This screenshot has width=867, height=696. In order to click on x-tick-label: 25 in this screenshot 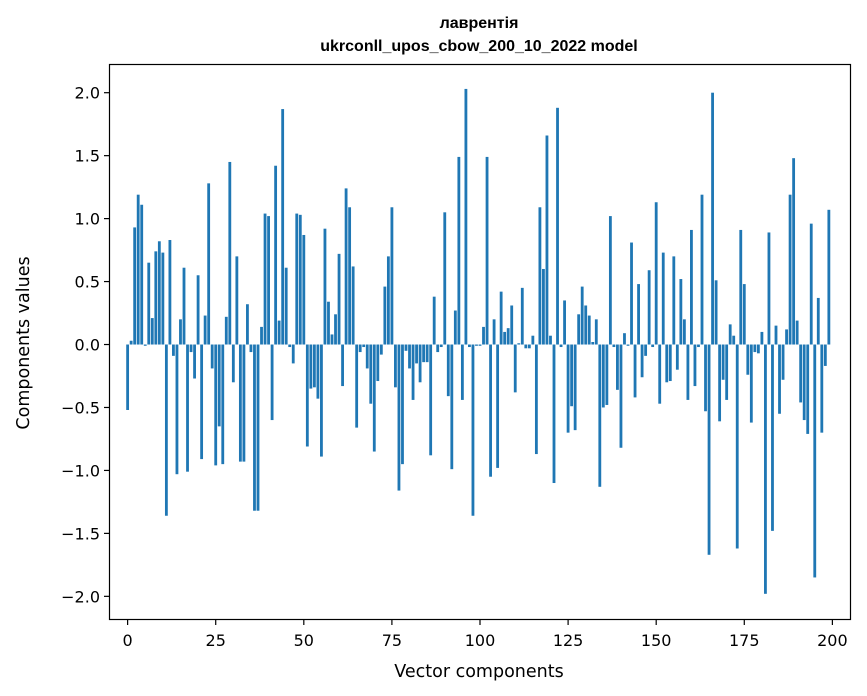, I will do `click(216, 640)`.